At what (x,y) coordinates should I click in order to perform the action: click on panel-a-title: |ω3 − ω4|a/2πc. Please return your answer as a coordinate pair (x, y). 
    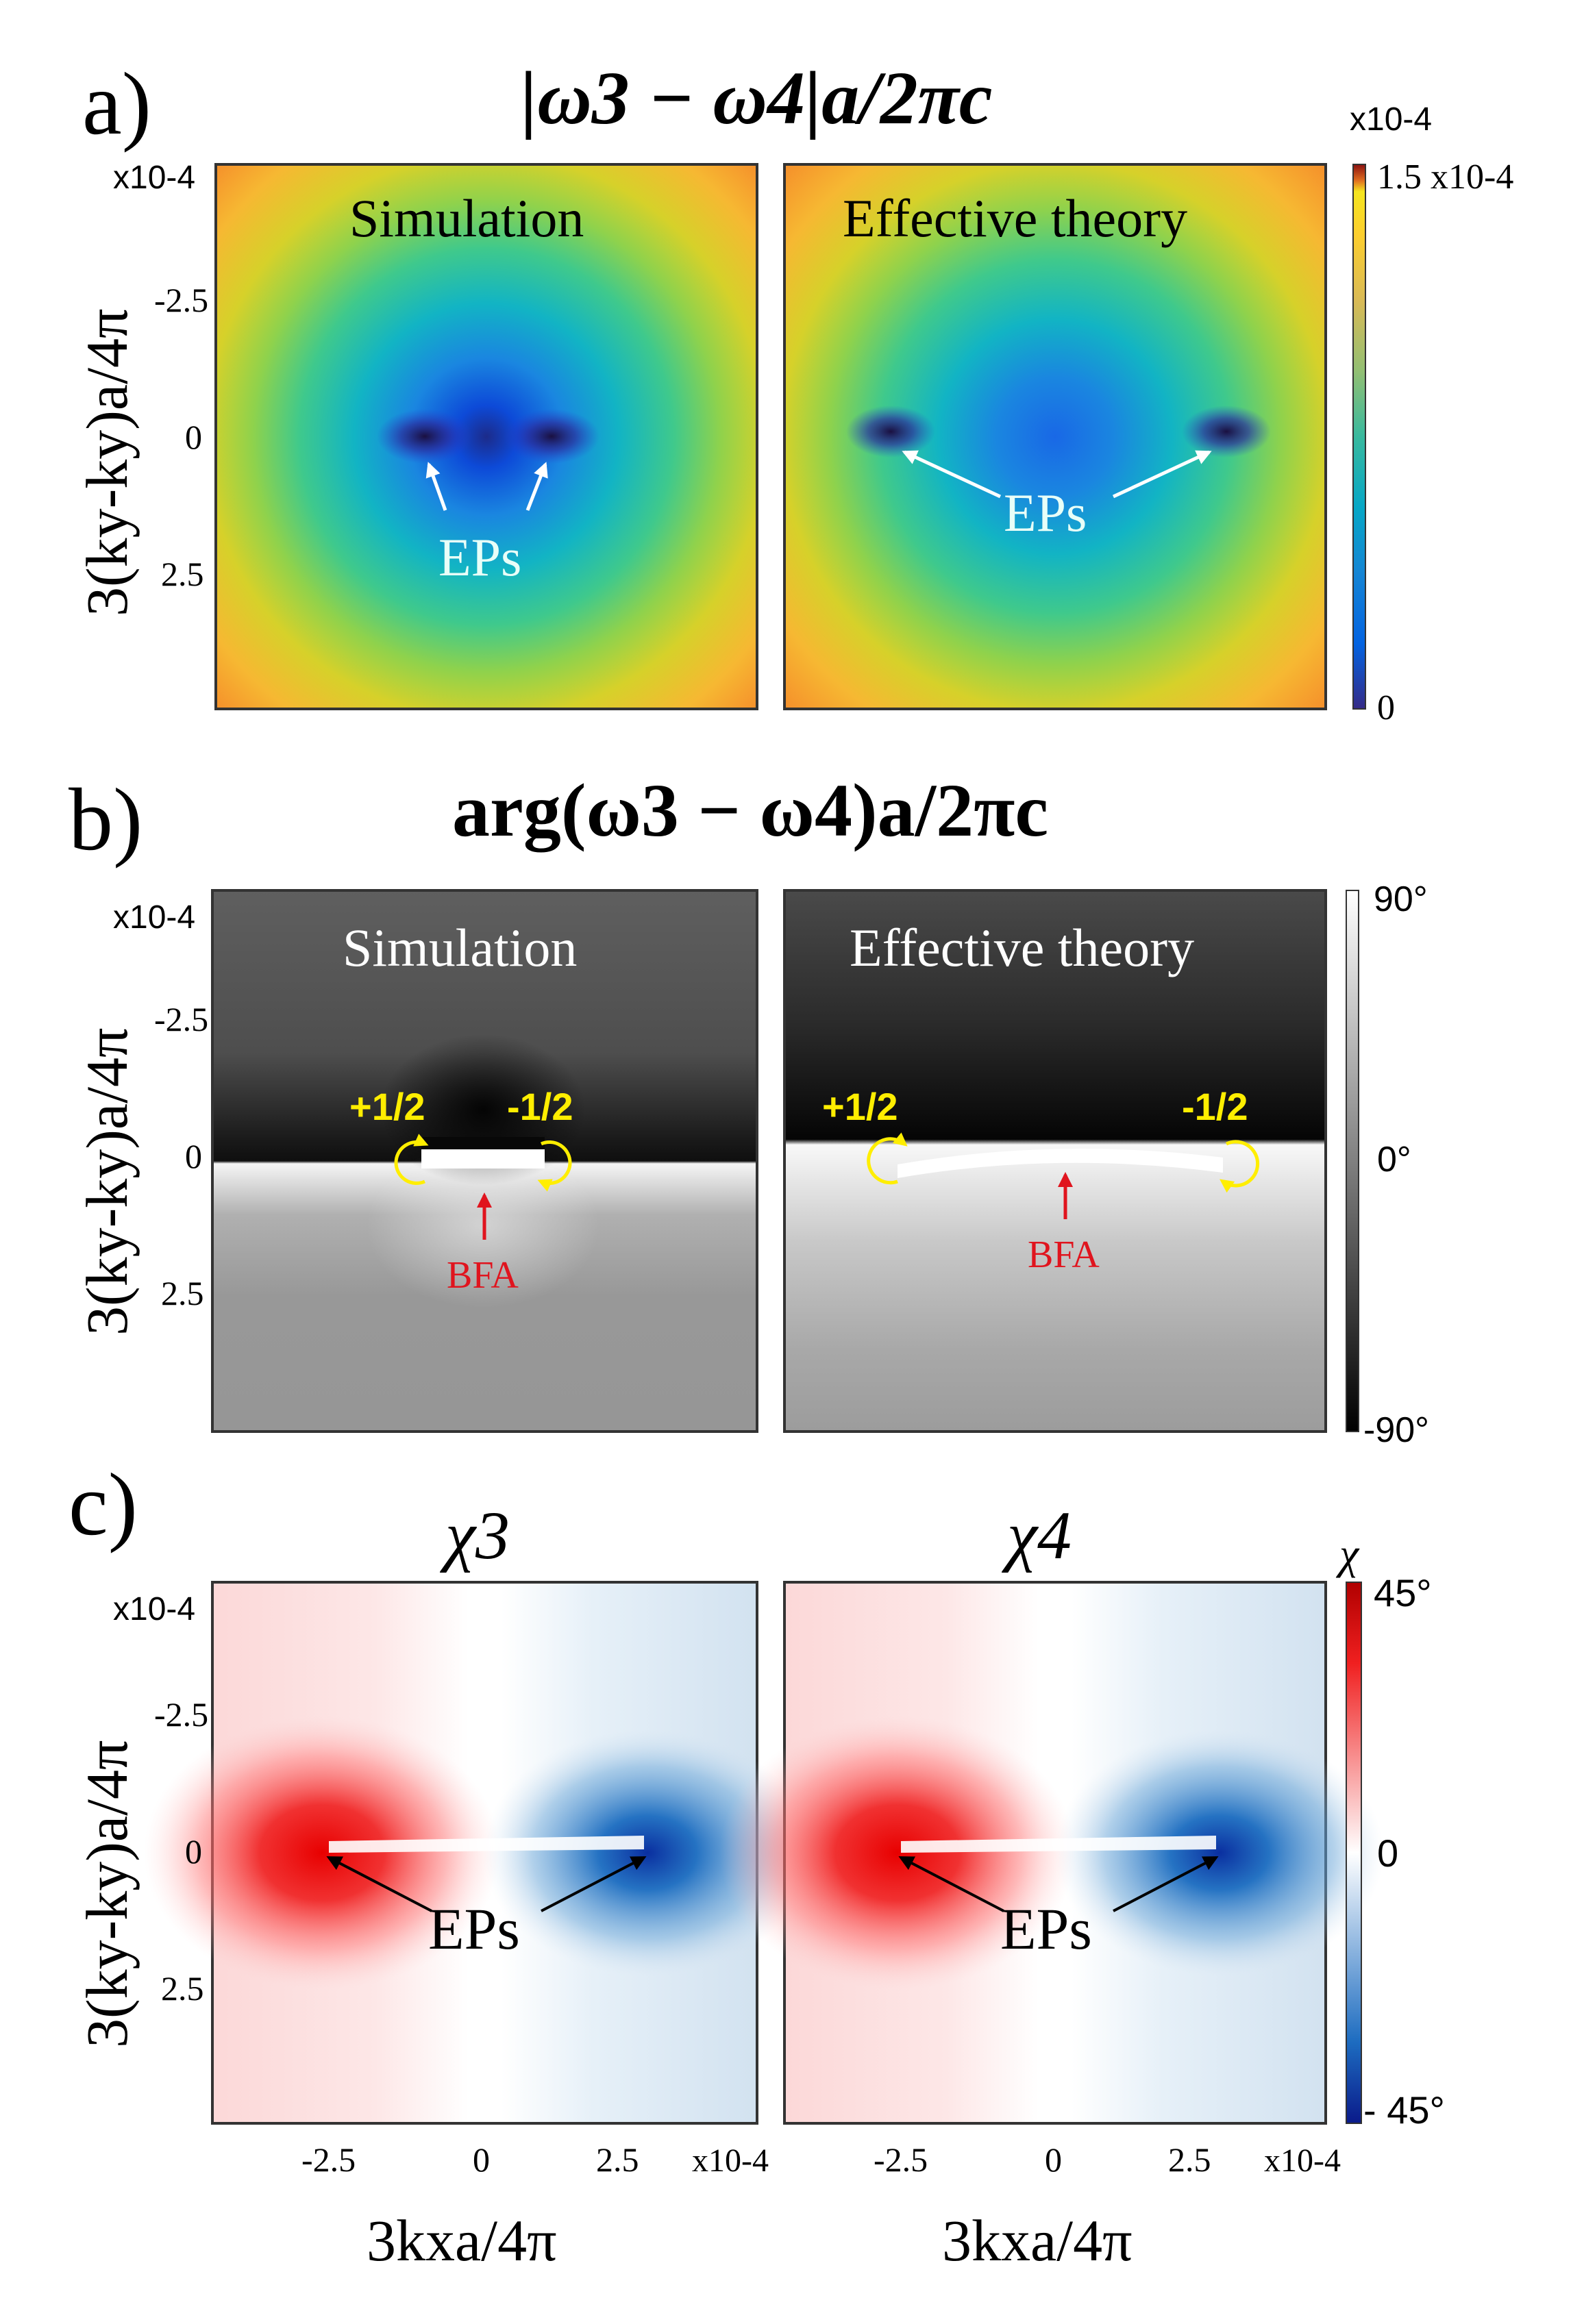
    Looking at the image, I should click on (757, 98).